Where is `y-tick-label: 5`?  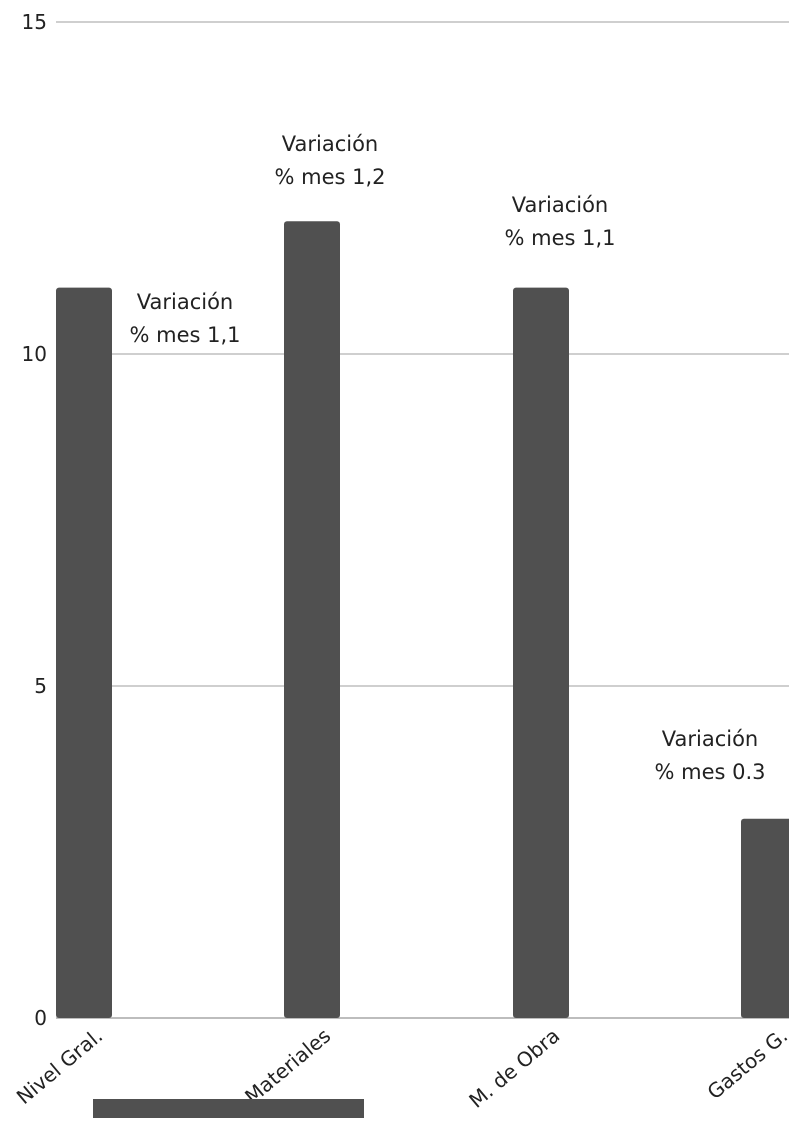 y-tick-label: 5 is located at coordinates (40, 686).